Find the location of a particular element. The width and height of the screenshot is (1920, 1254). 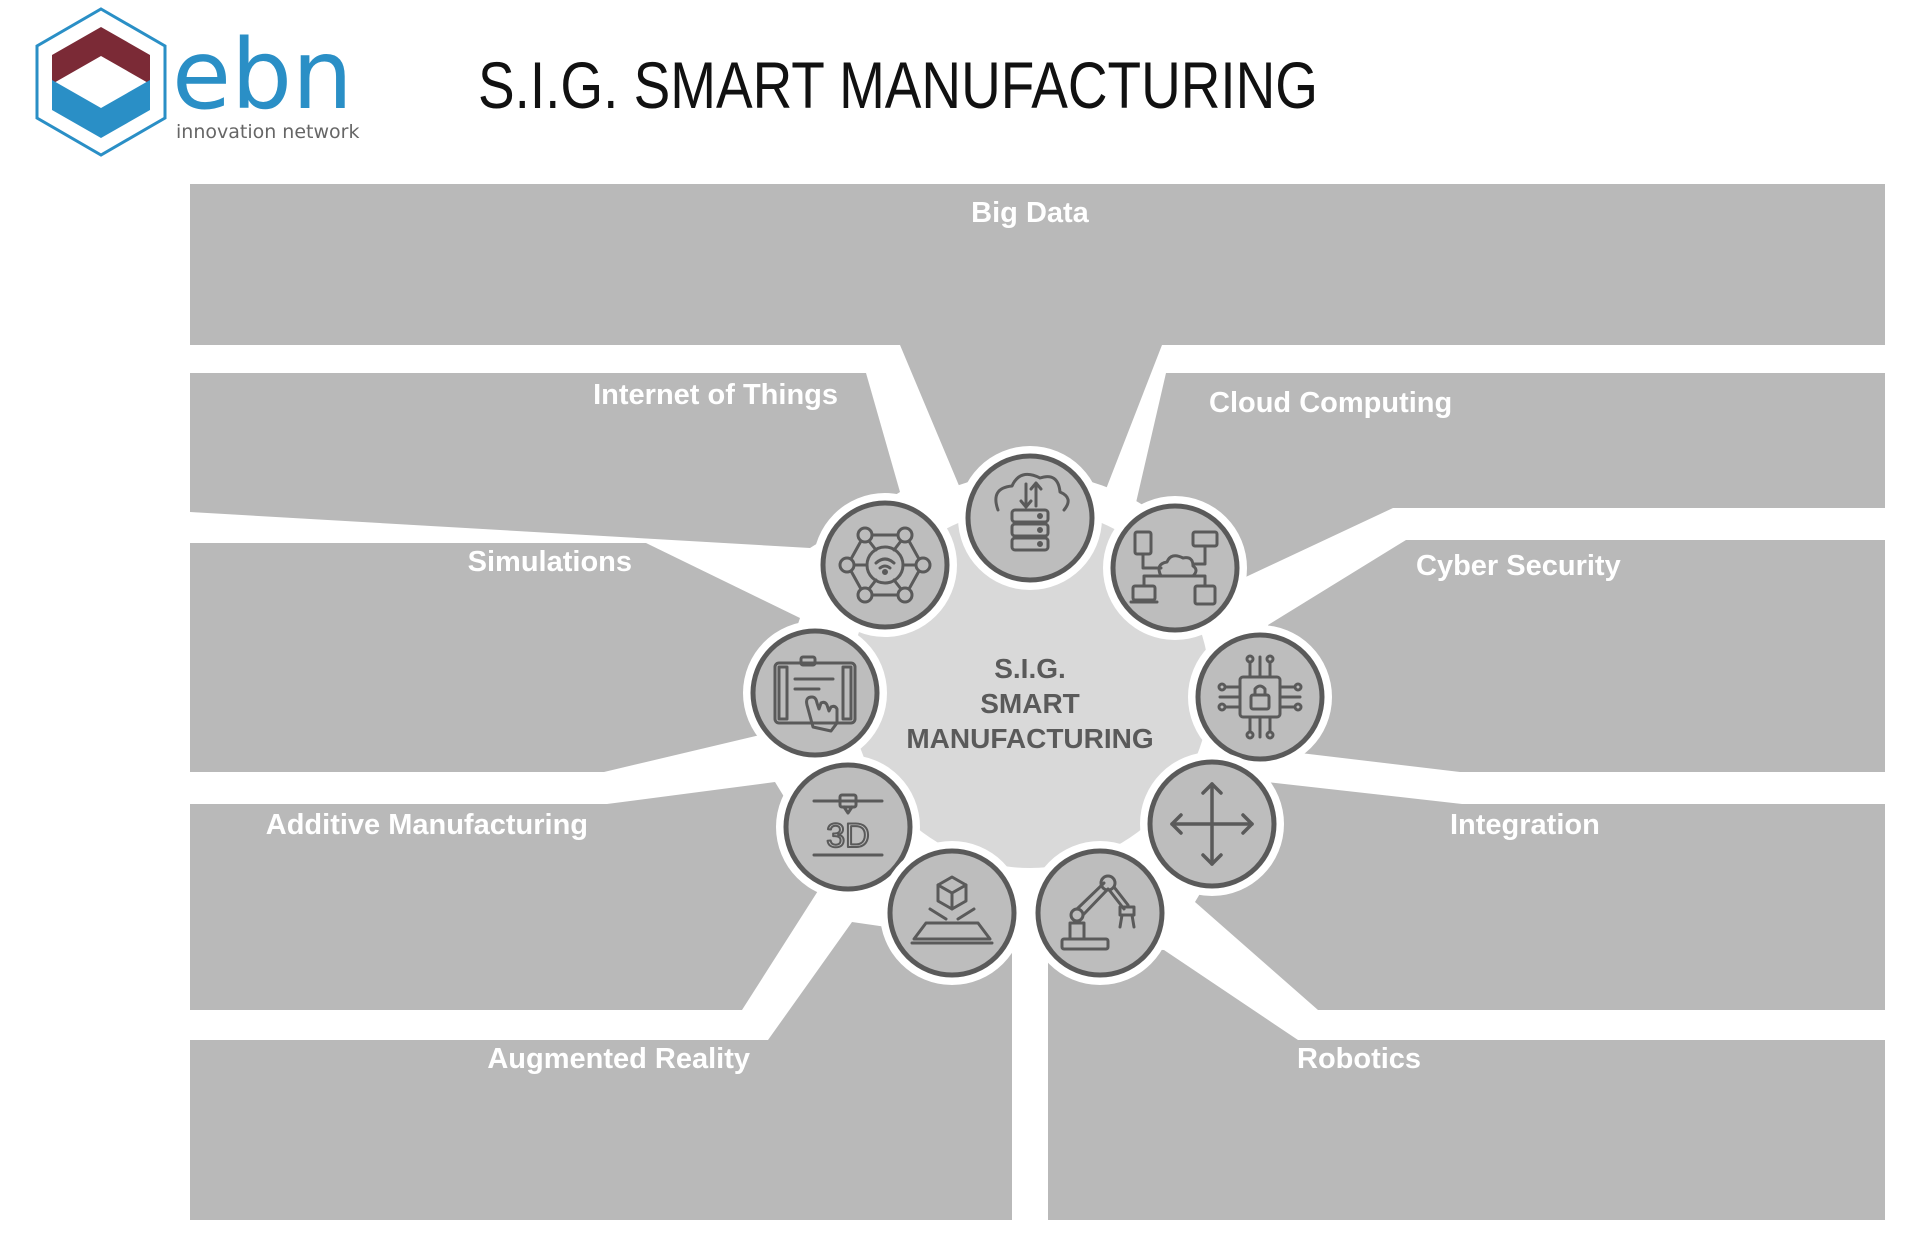

logo-tagline: innovation network is located at coordinates (267, 132).